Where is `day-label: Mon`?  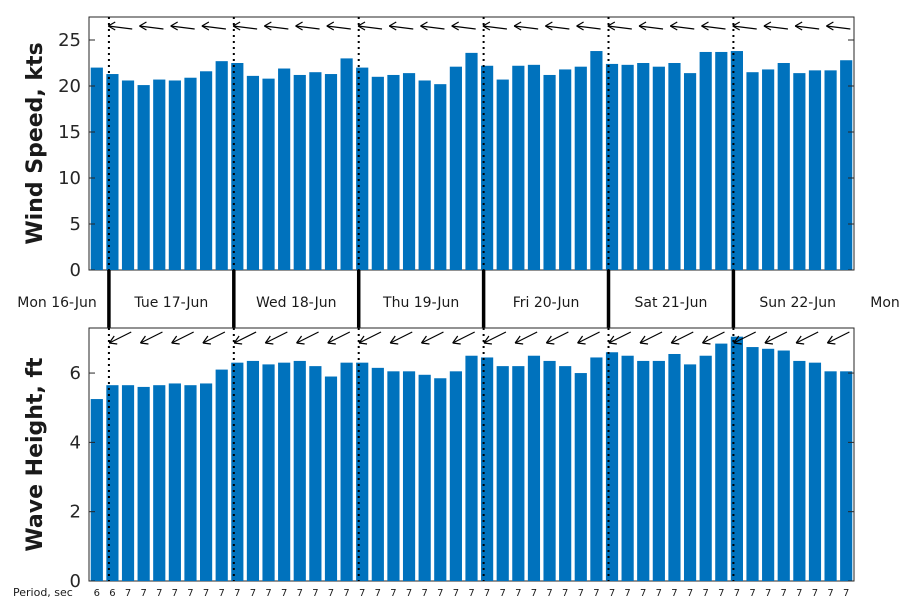
day-label: Mon is located at coordinates (885, 303).